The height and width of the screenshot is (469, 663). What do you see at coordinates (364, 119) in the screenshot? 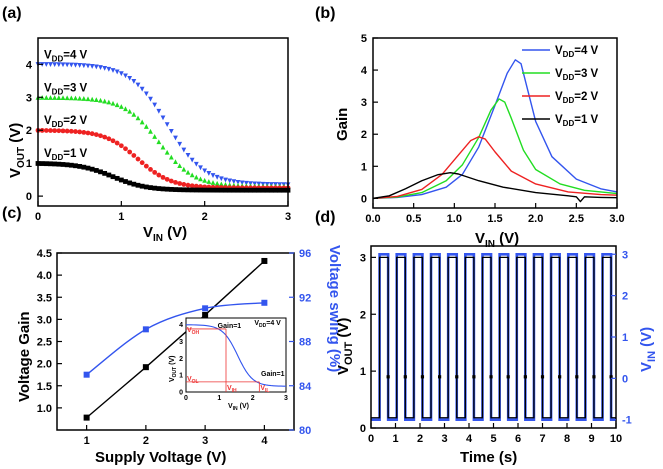
I see `panel-b-yticks: 0 1 2 3 4 5` at bounding box center [364, 119].